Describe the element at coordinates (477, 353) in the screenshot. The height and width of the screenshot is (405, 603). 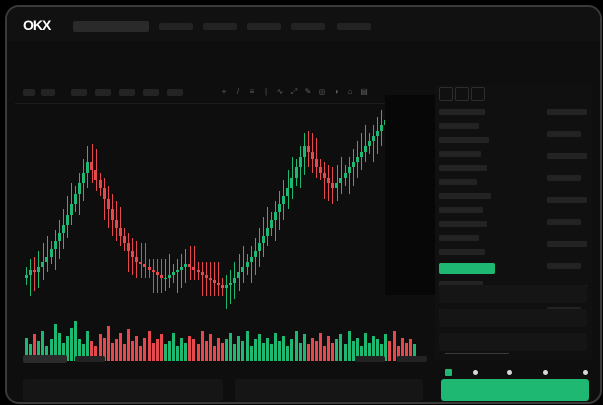
I see `tab-active-underline` at that location.